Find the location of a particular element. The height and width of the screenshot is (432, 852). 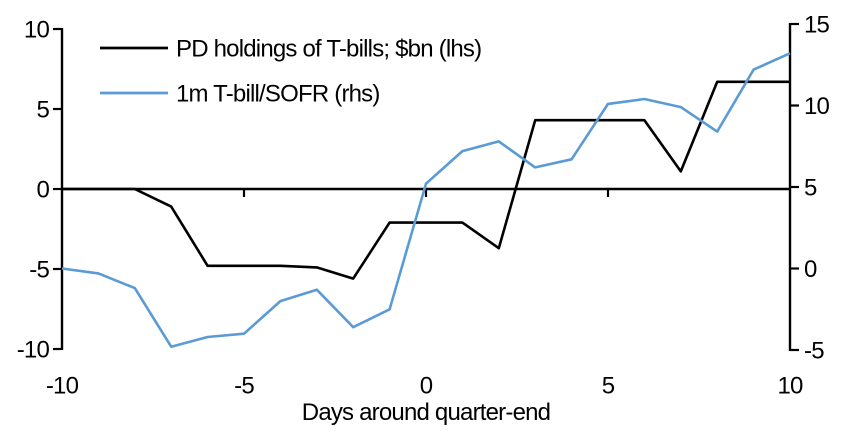

x-axis-tick-labels: -10 -5 0 5 10 is located at coordinates (425, 385).